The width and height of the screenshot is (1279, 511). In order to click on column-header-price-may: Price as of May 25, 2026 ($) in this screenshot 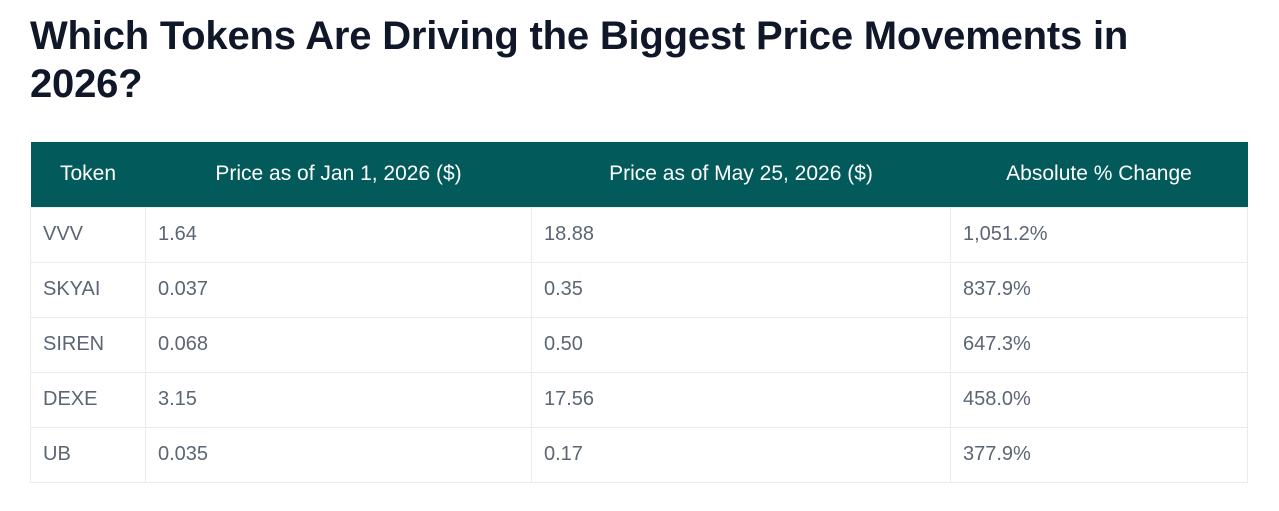, I will do `click(741, 174)`.